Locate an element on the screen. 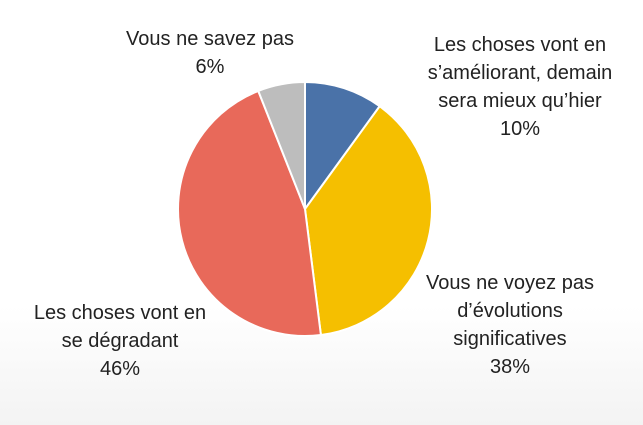  slice-value-label: 46% is located at coordinates (120, 369).